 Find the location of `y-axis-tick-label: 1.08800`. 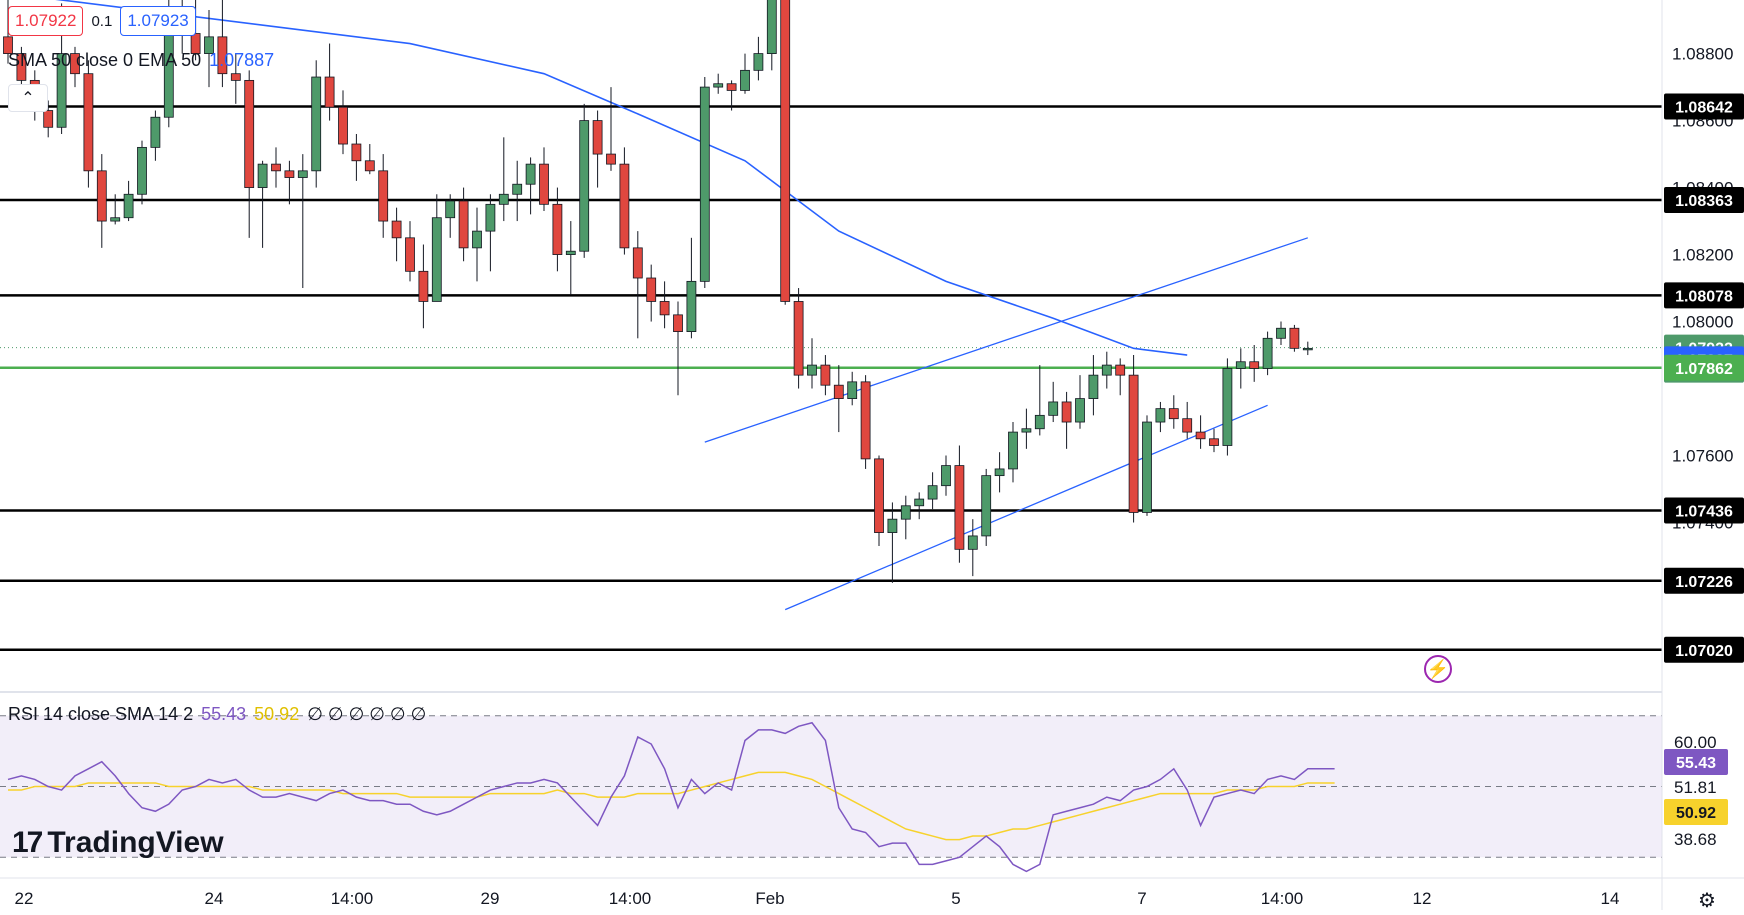

y-axis-tick-label: 1.08800 is located at coordinates (1702, 54).